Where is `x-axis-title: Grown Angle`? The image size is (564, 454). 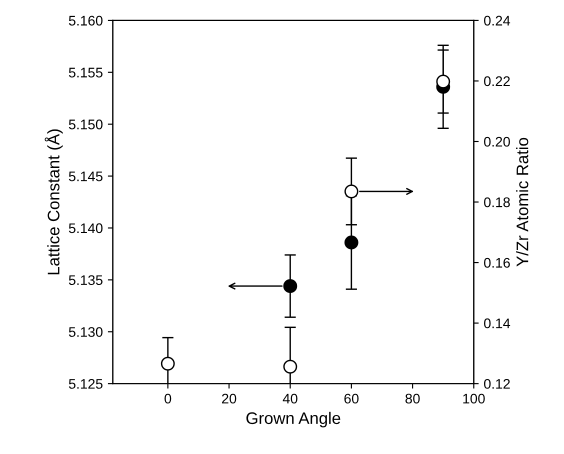 x-axis-title: Grown Angle is located at coordinates (293, 420).